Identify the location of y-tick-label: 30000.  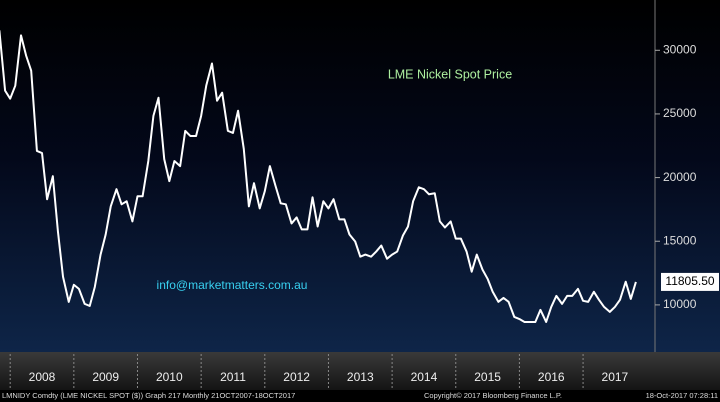
(680, 49).